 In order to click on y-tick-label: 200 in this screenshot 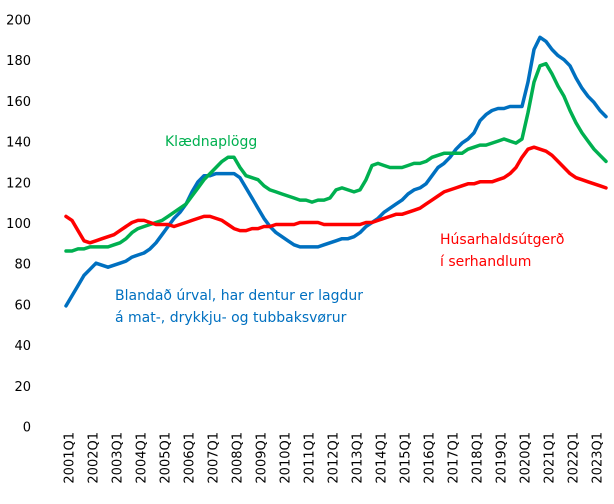, I will do `click(18, 21)`.